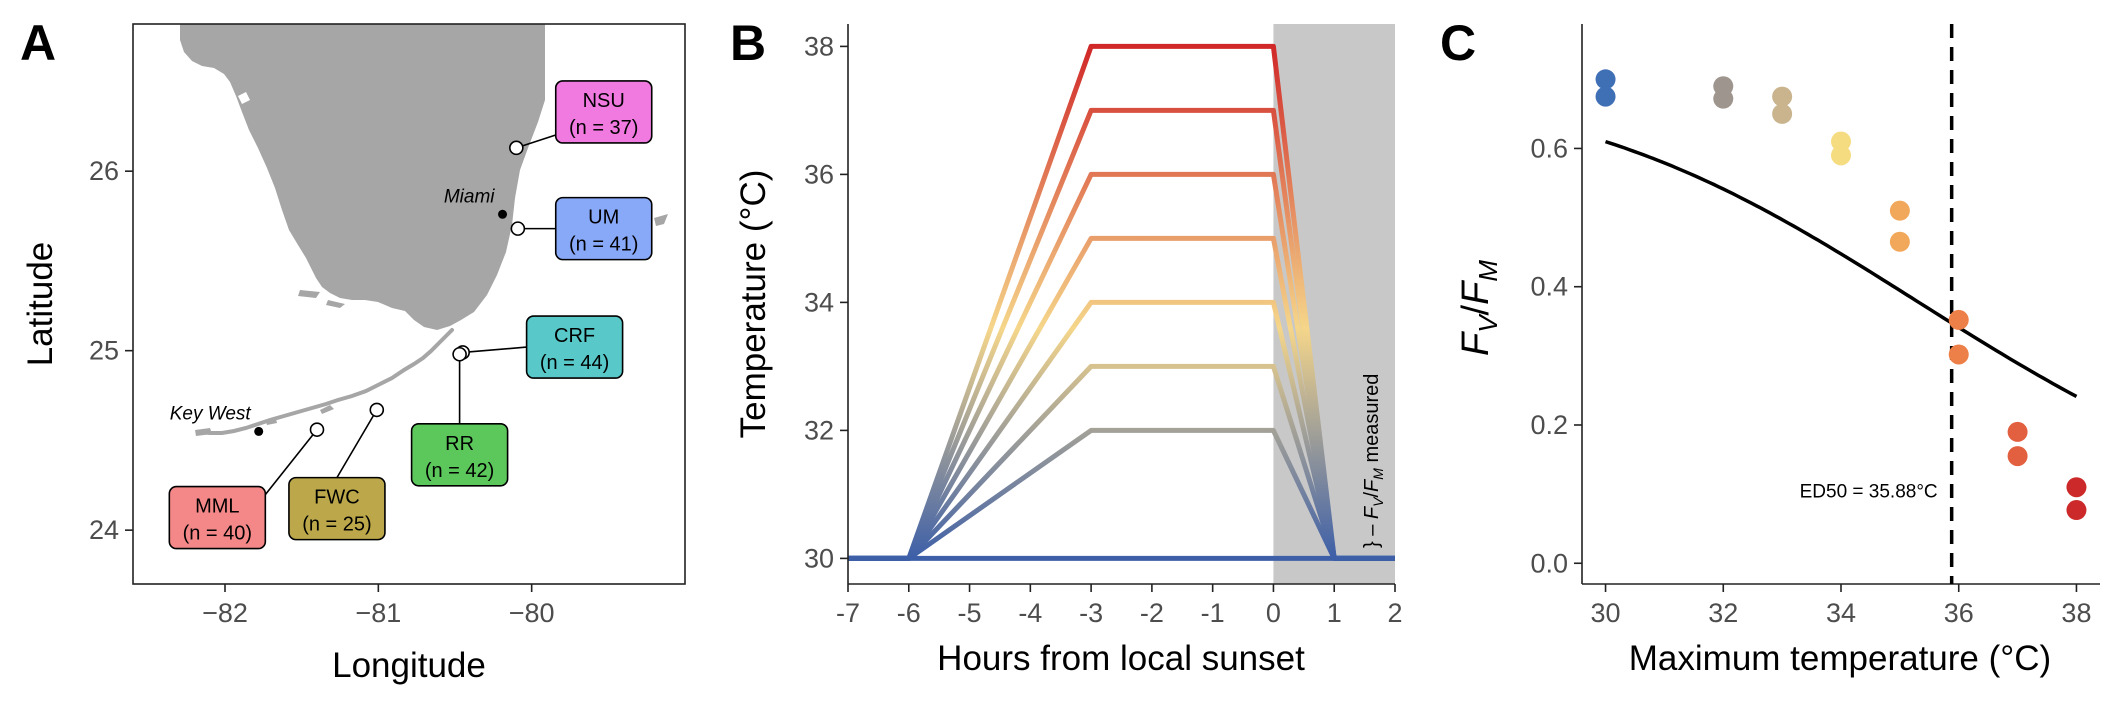  Describe the element at coordinates (1549, 148) in the screenshot. I see `c-y-tick-label: 0.6` at that location.